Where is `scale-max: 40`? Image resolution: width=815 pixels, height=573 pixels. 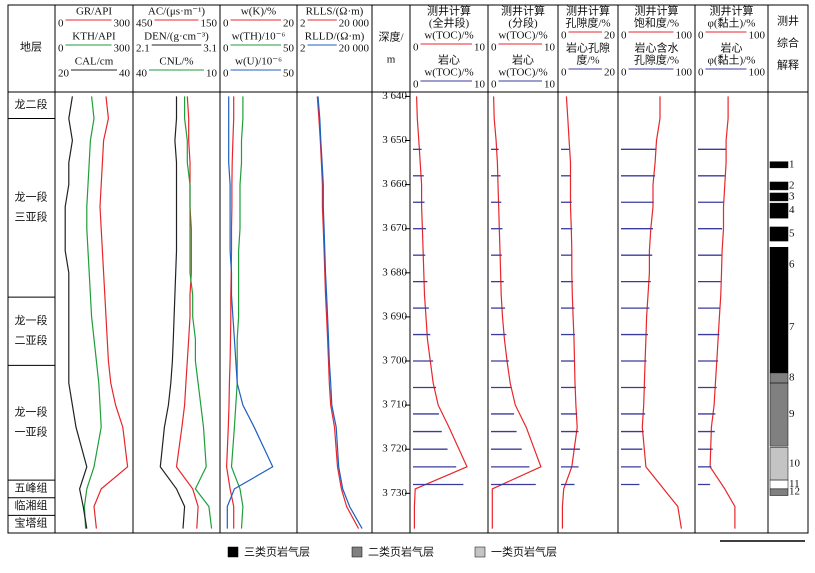
scale-max: 40 is located at coordinates (125, 74).